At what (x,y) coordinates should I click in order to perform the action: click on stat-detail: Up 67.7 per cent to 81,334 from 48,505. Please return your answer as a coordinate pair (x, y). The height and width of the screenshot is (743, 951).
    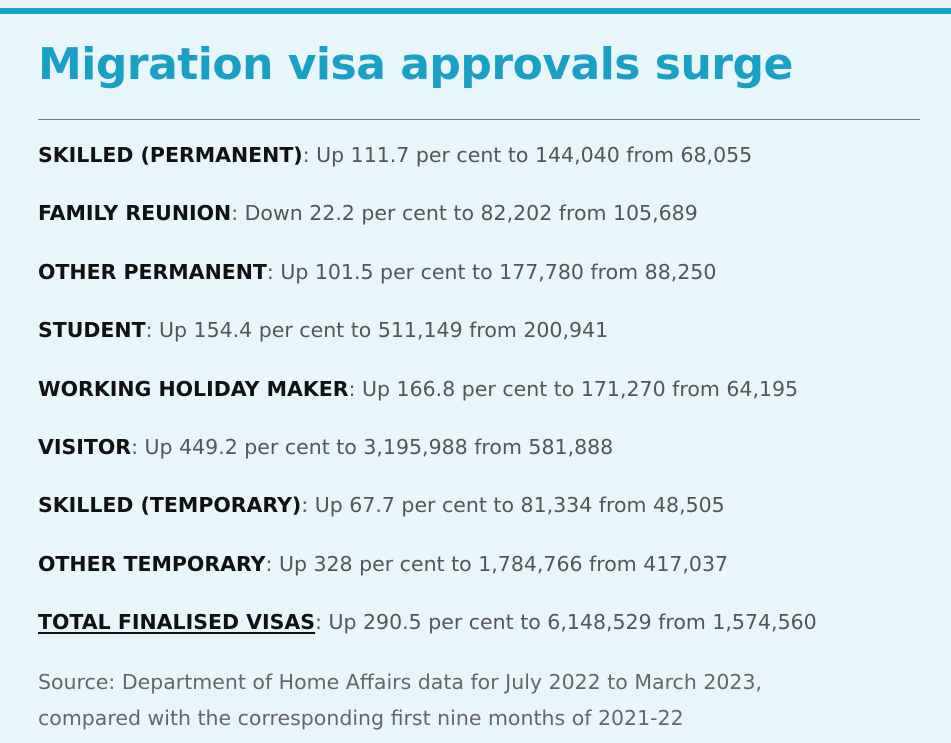
    Looking at the image, I should click on (516, 505).